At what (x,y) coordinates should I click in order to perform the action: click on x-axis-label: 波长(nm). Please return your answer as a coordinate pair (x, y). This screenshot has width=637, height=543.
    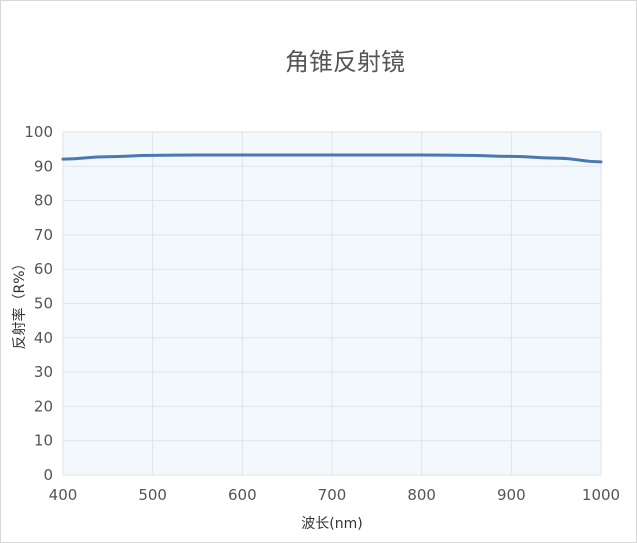
    Looking at the image, I should click on (331, 524).